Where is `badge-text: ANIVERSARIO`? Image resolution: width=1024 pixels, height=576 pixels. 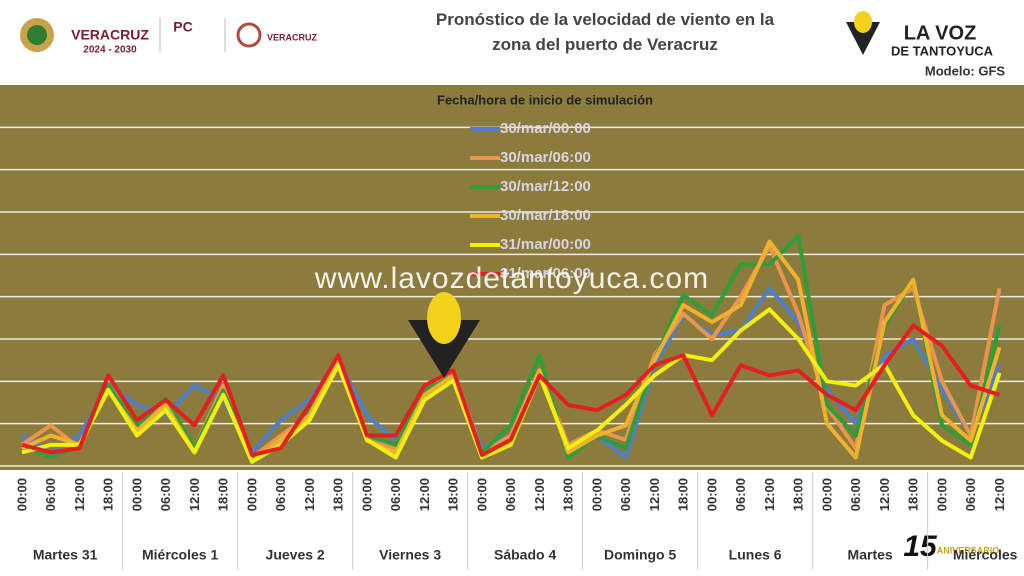
badge-text: ANIVERSARIO is located at coordinates (968, 550).